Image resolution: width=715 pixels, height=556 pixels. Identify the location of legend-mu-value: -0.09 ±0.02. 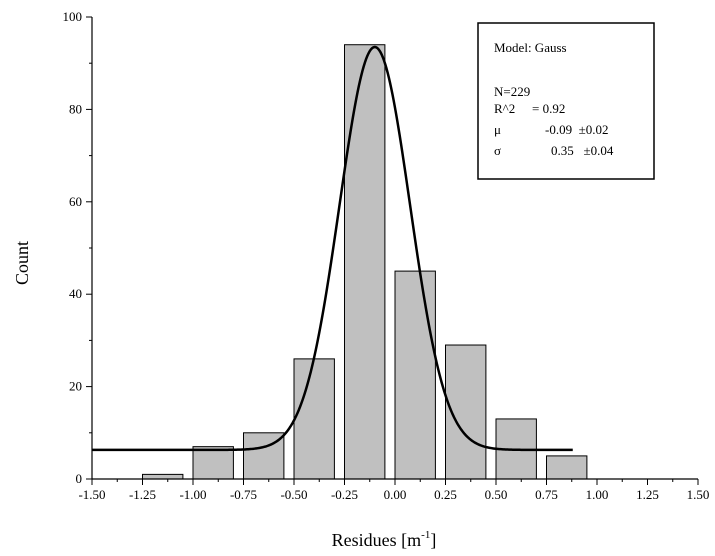
(576, 129).